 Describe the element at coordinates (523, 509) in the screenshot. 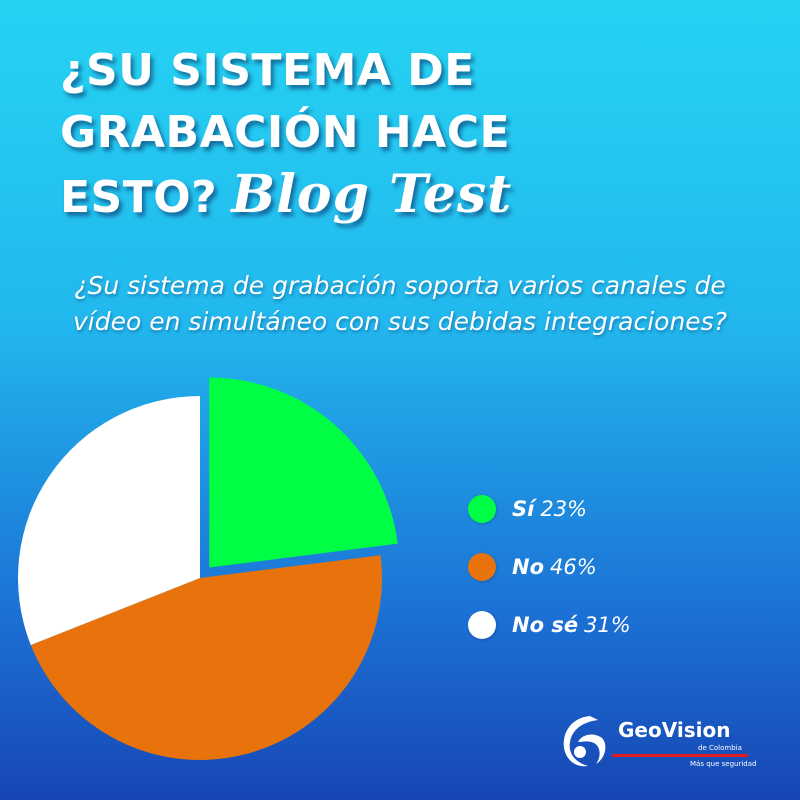

I see `legend-label-si: Sí` at that location.